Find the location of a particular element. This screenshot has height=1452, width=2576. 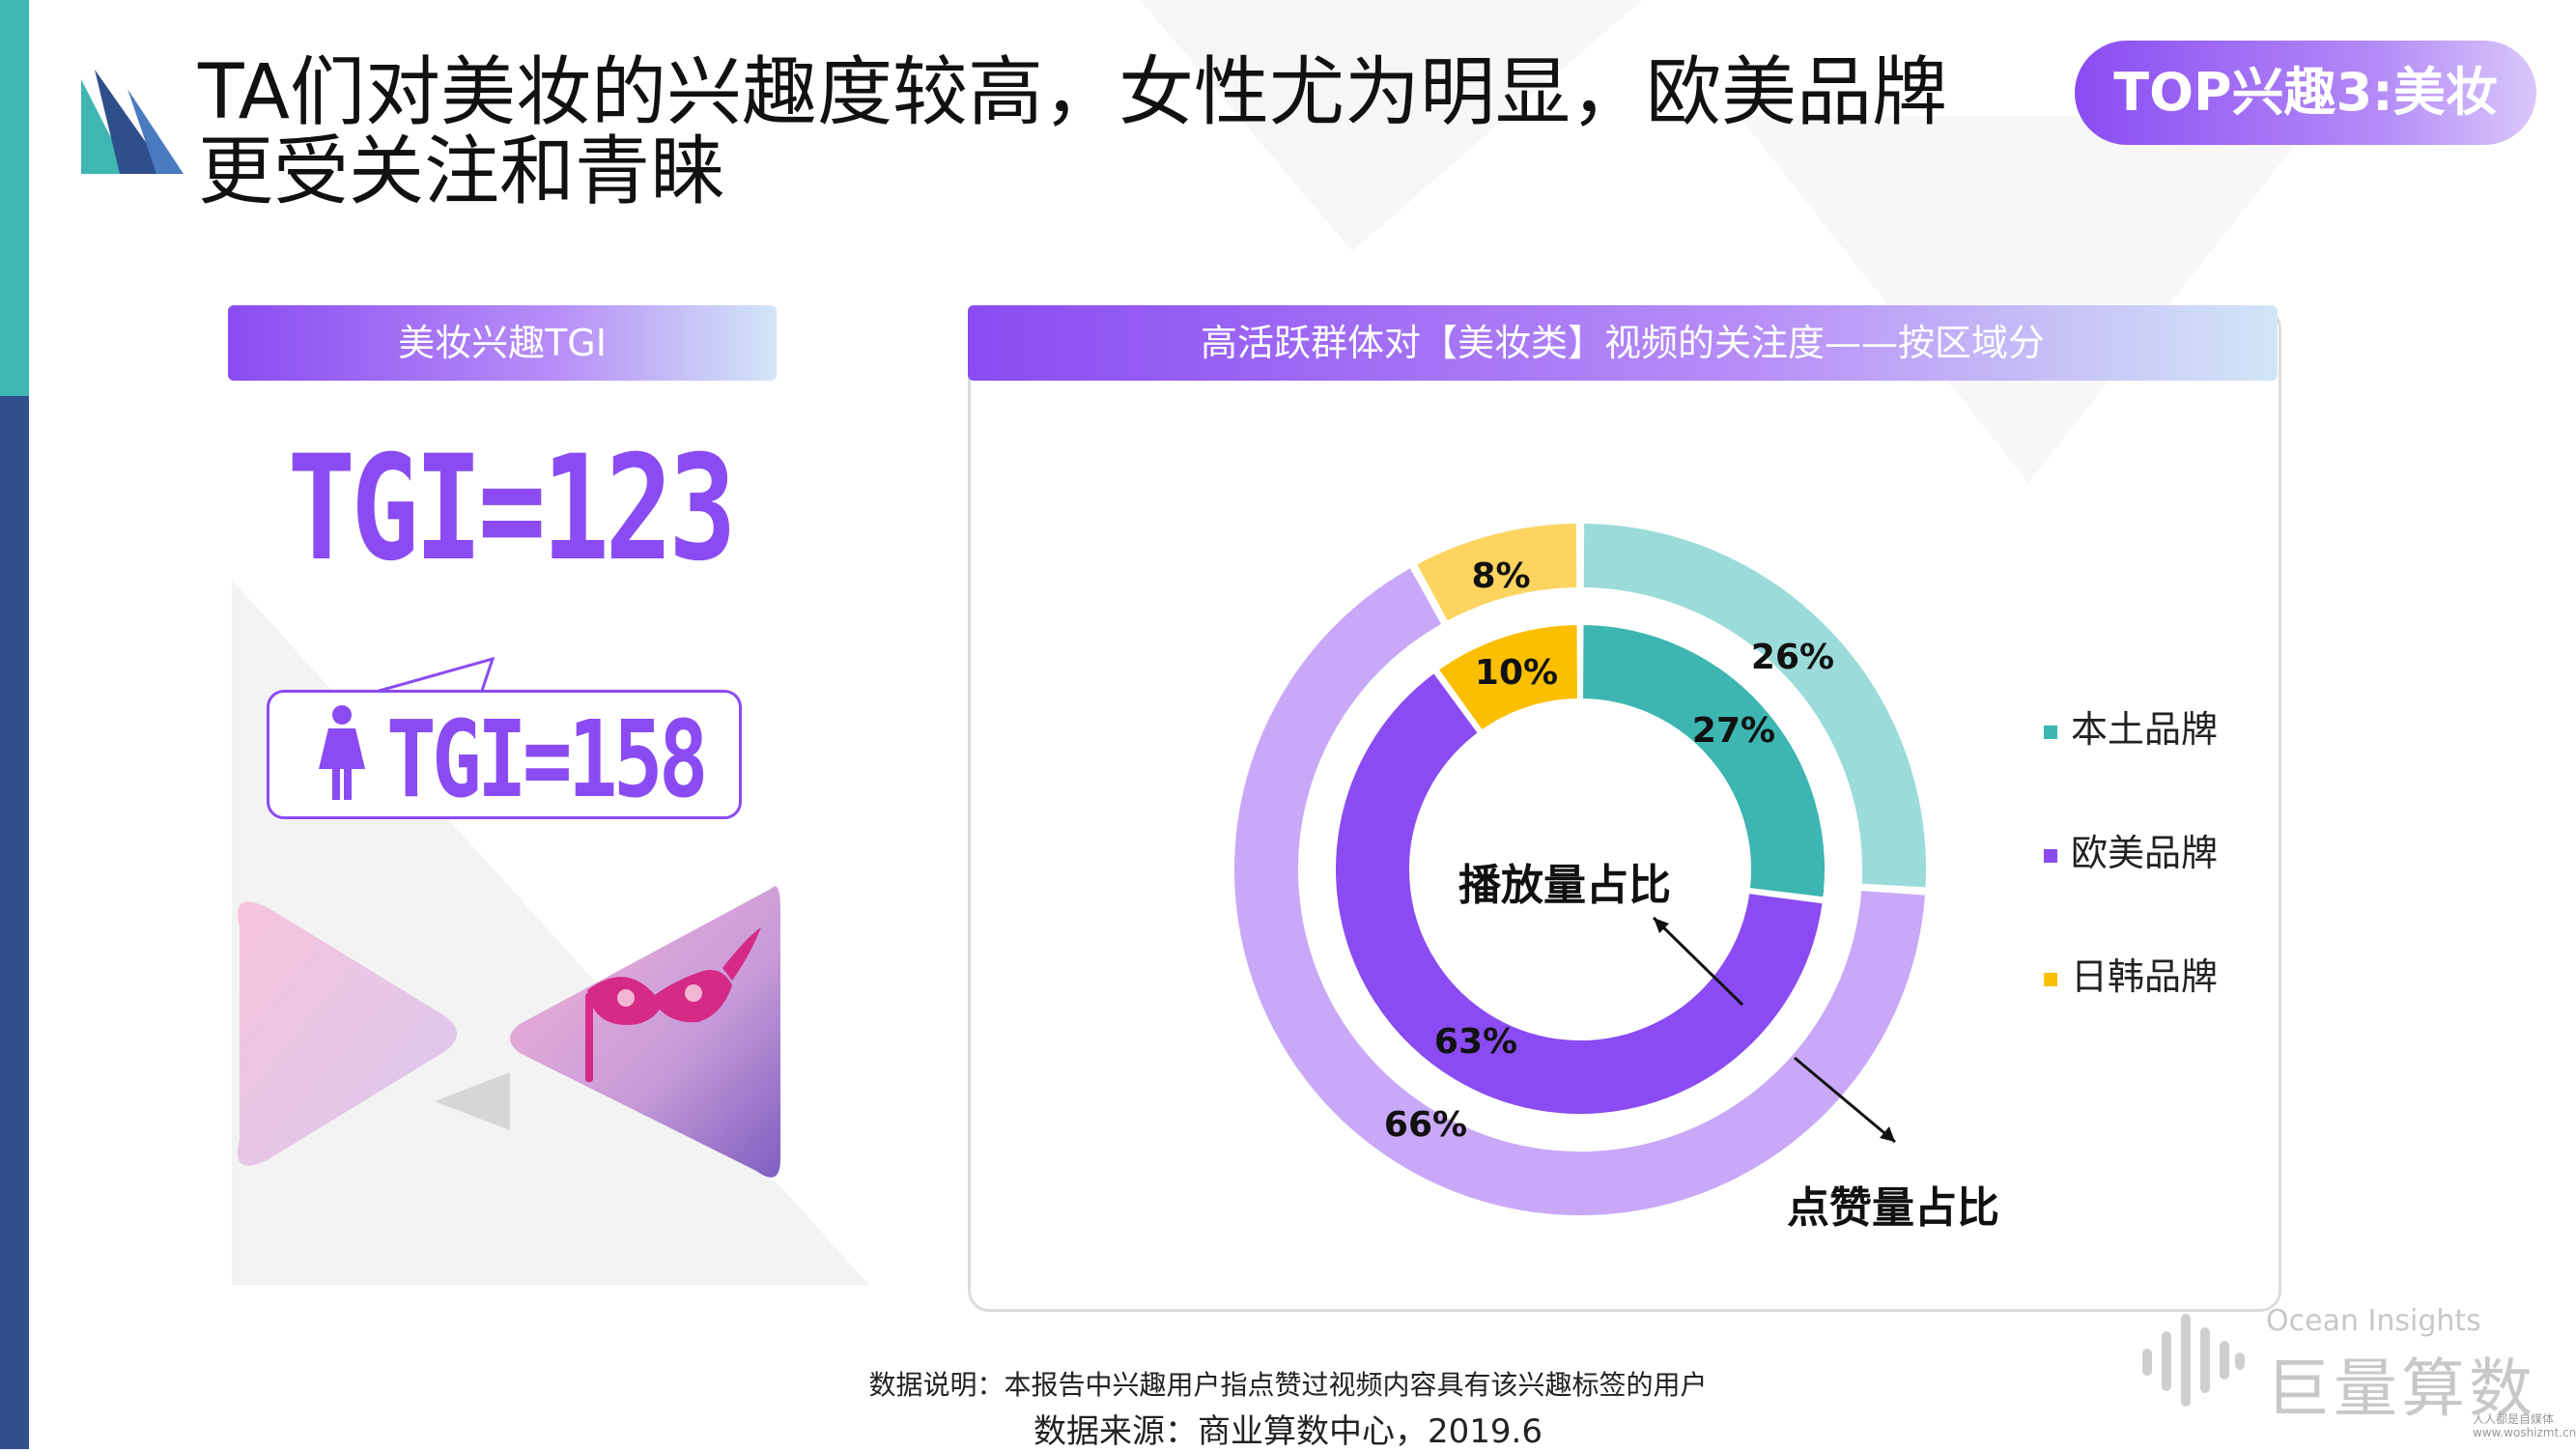

speech-bubble-tail is located at coordinates (431, 676).